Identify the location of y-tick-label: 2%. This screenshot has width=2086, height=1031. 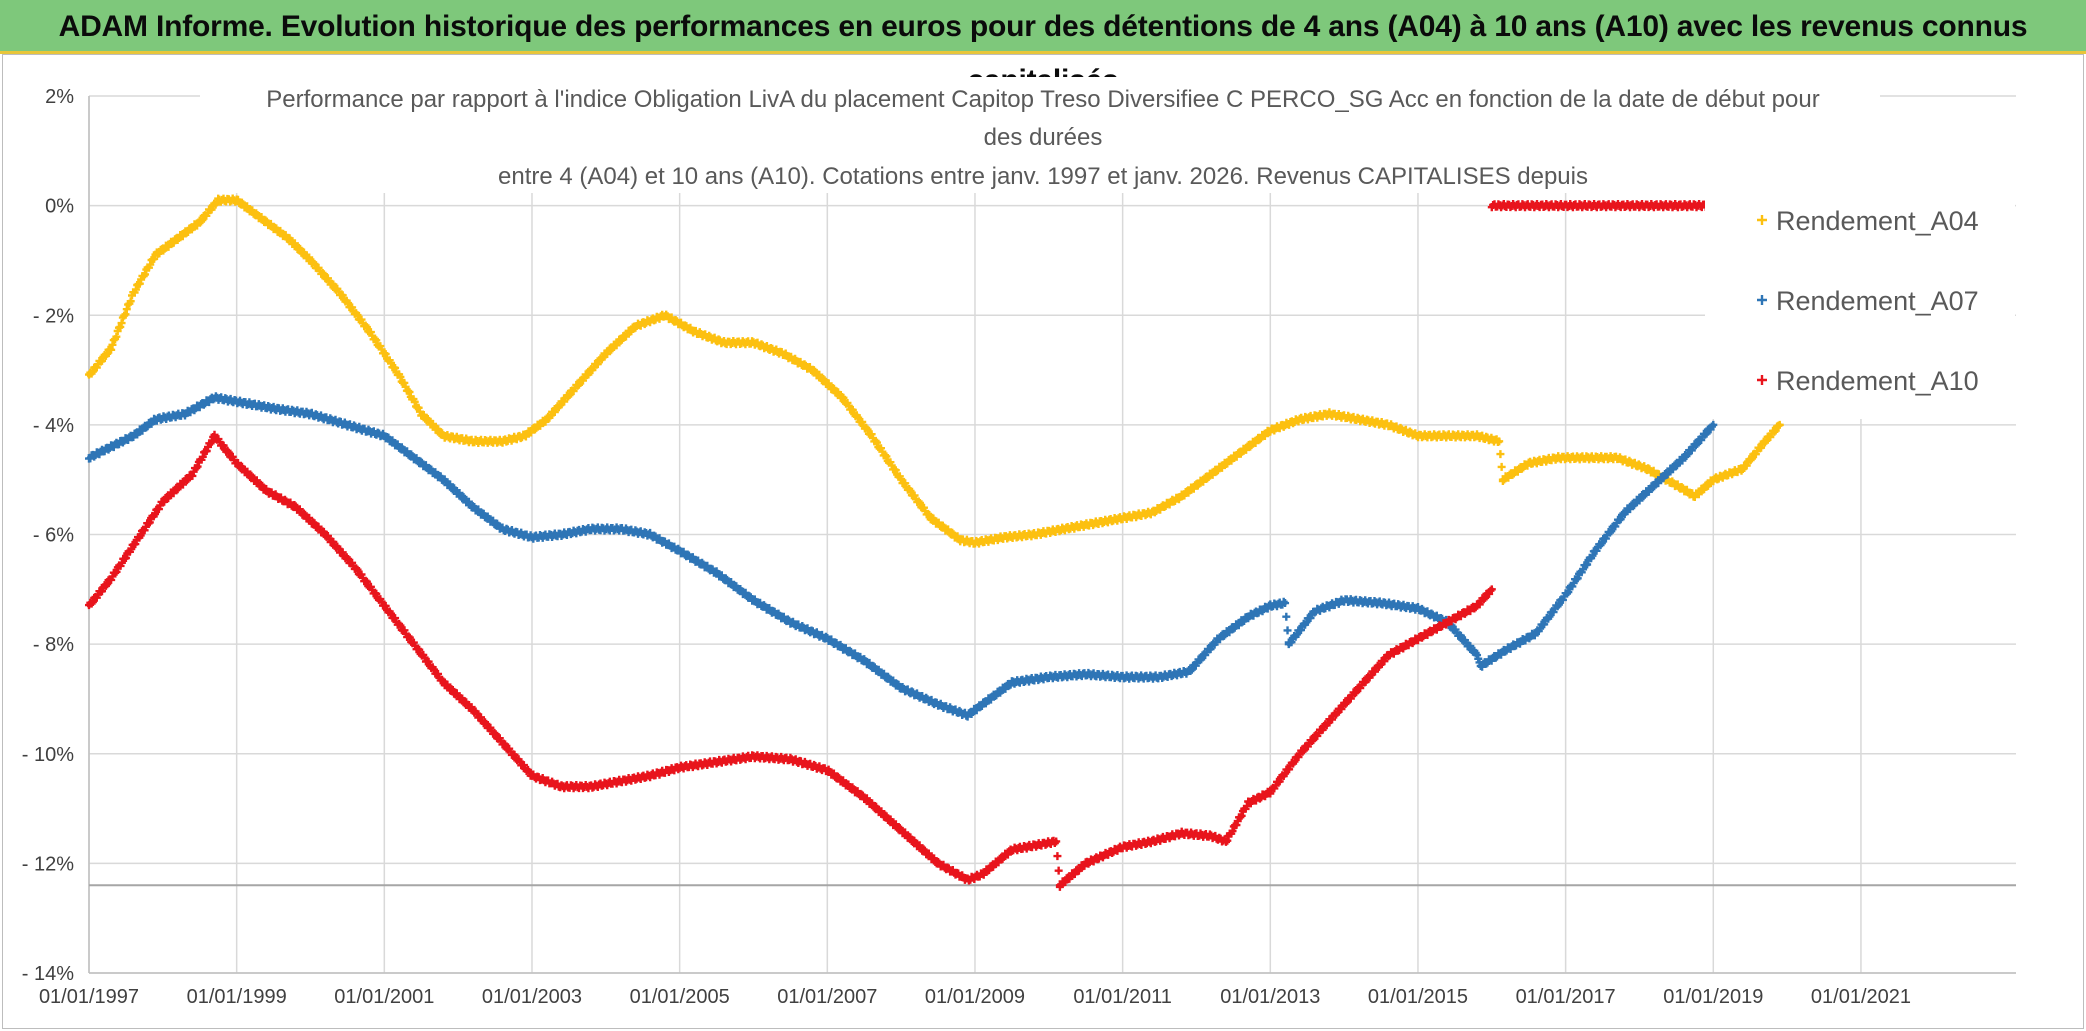
(59, 97).